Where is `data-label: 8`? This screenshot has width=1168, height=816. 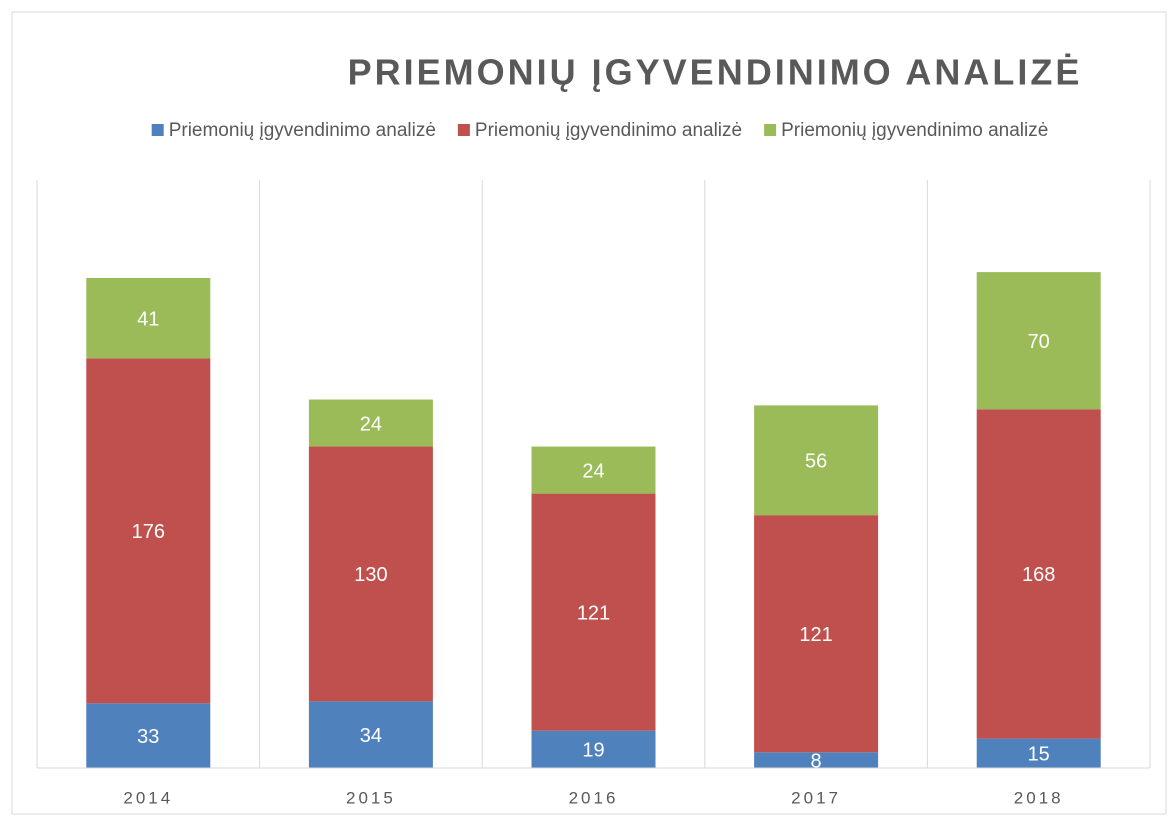 data-label: 8 is located at coordinates (816, 761).